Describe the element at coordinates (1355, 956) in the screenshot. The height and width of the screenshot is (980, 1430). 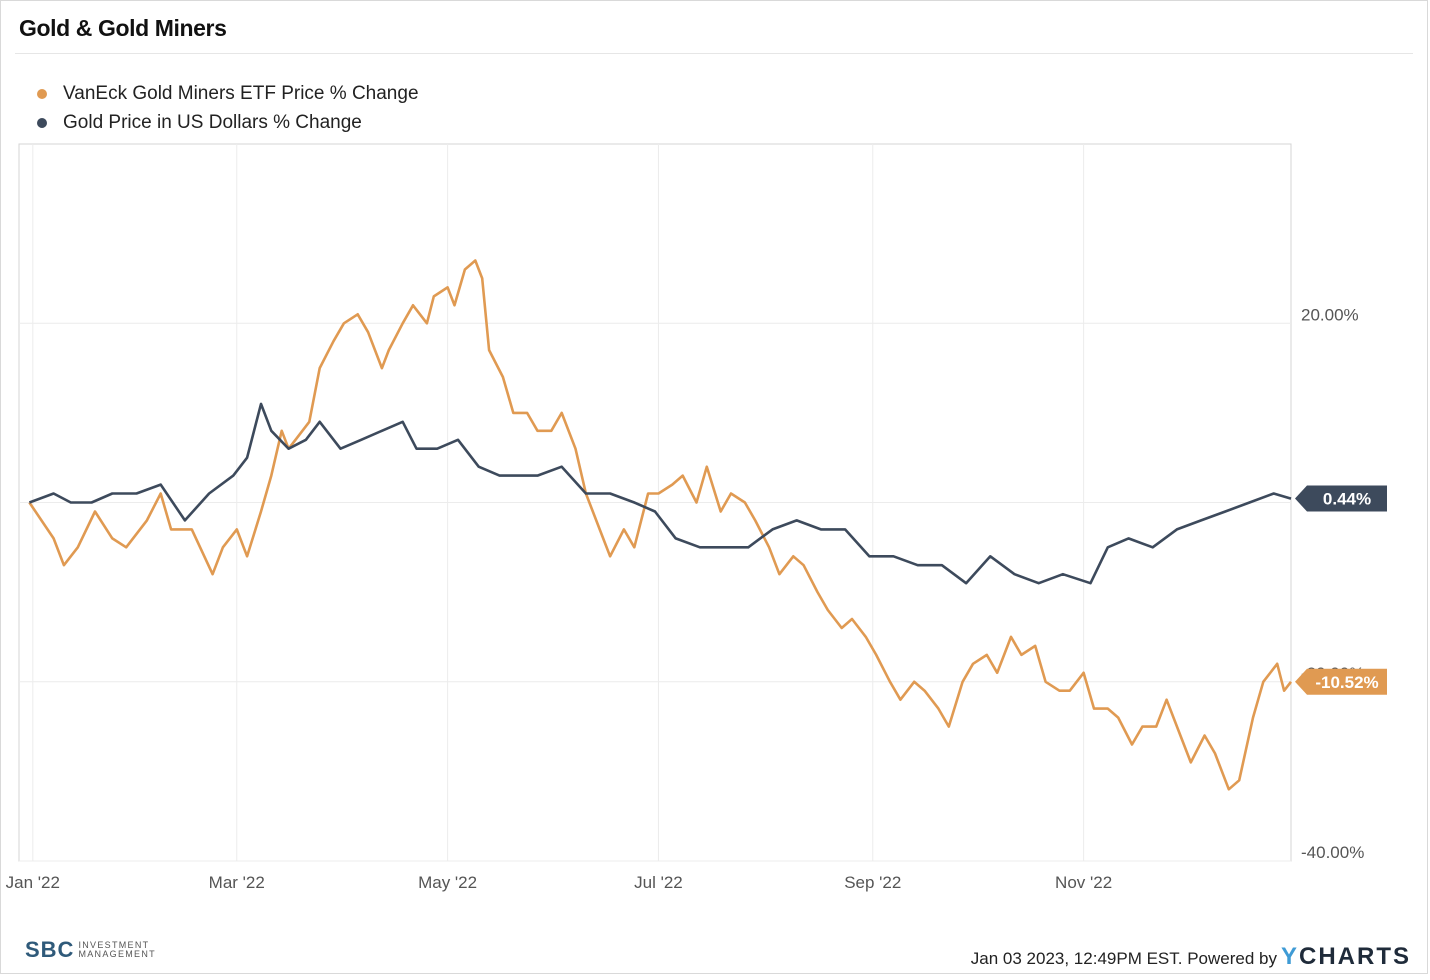
I see `ycharts-logo-rest: CHARTS` at that location.